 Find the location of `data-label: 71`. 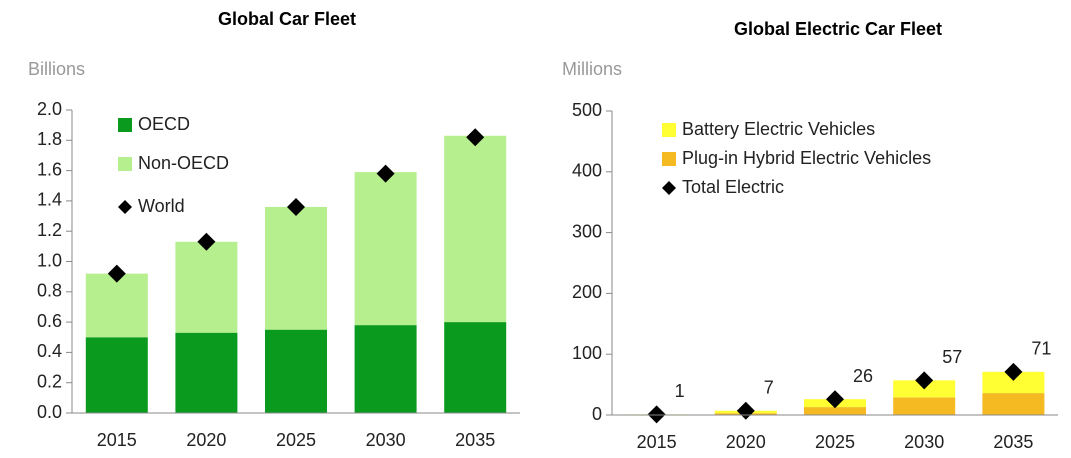

data-label: 71 is located at coordinates (1041, 349).